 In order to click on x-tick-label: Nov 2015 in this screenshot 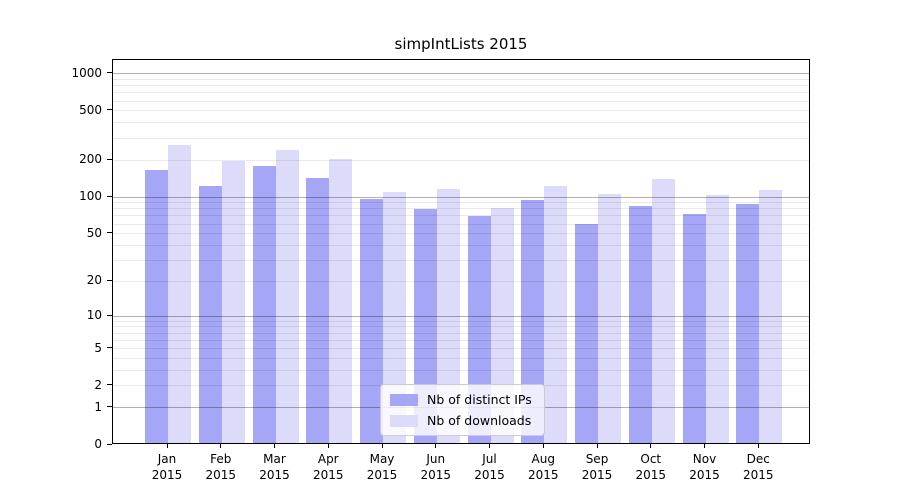, I will do `click(704, 467)`.